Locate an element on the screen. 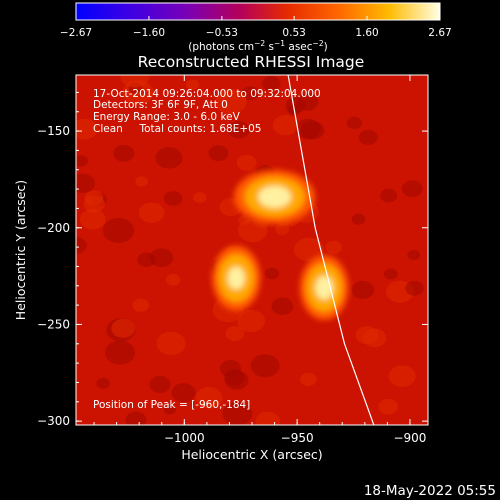 The width and height of the screenshot is (500, 500). chart-title: Reconstructed RHESSI Image is located at coordinates (251, 62).